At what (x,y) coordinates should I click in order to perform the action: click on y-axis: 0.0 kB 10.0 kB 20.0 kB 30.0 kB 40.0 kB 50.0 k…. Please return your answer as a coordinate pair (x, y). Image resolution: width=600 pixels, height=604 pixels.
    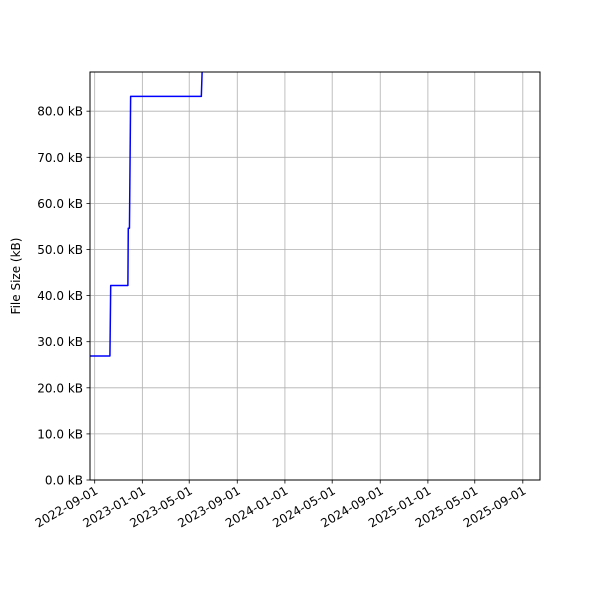
    Looking at the image, I should click on (63, 296).